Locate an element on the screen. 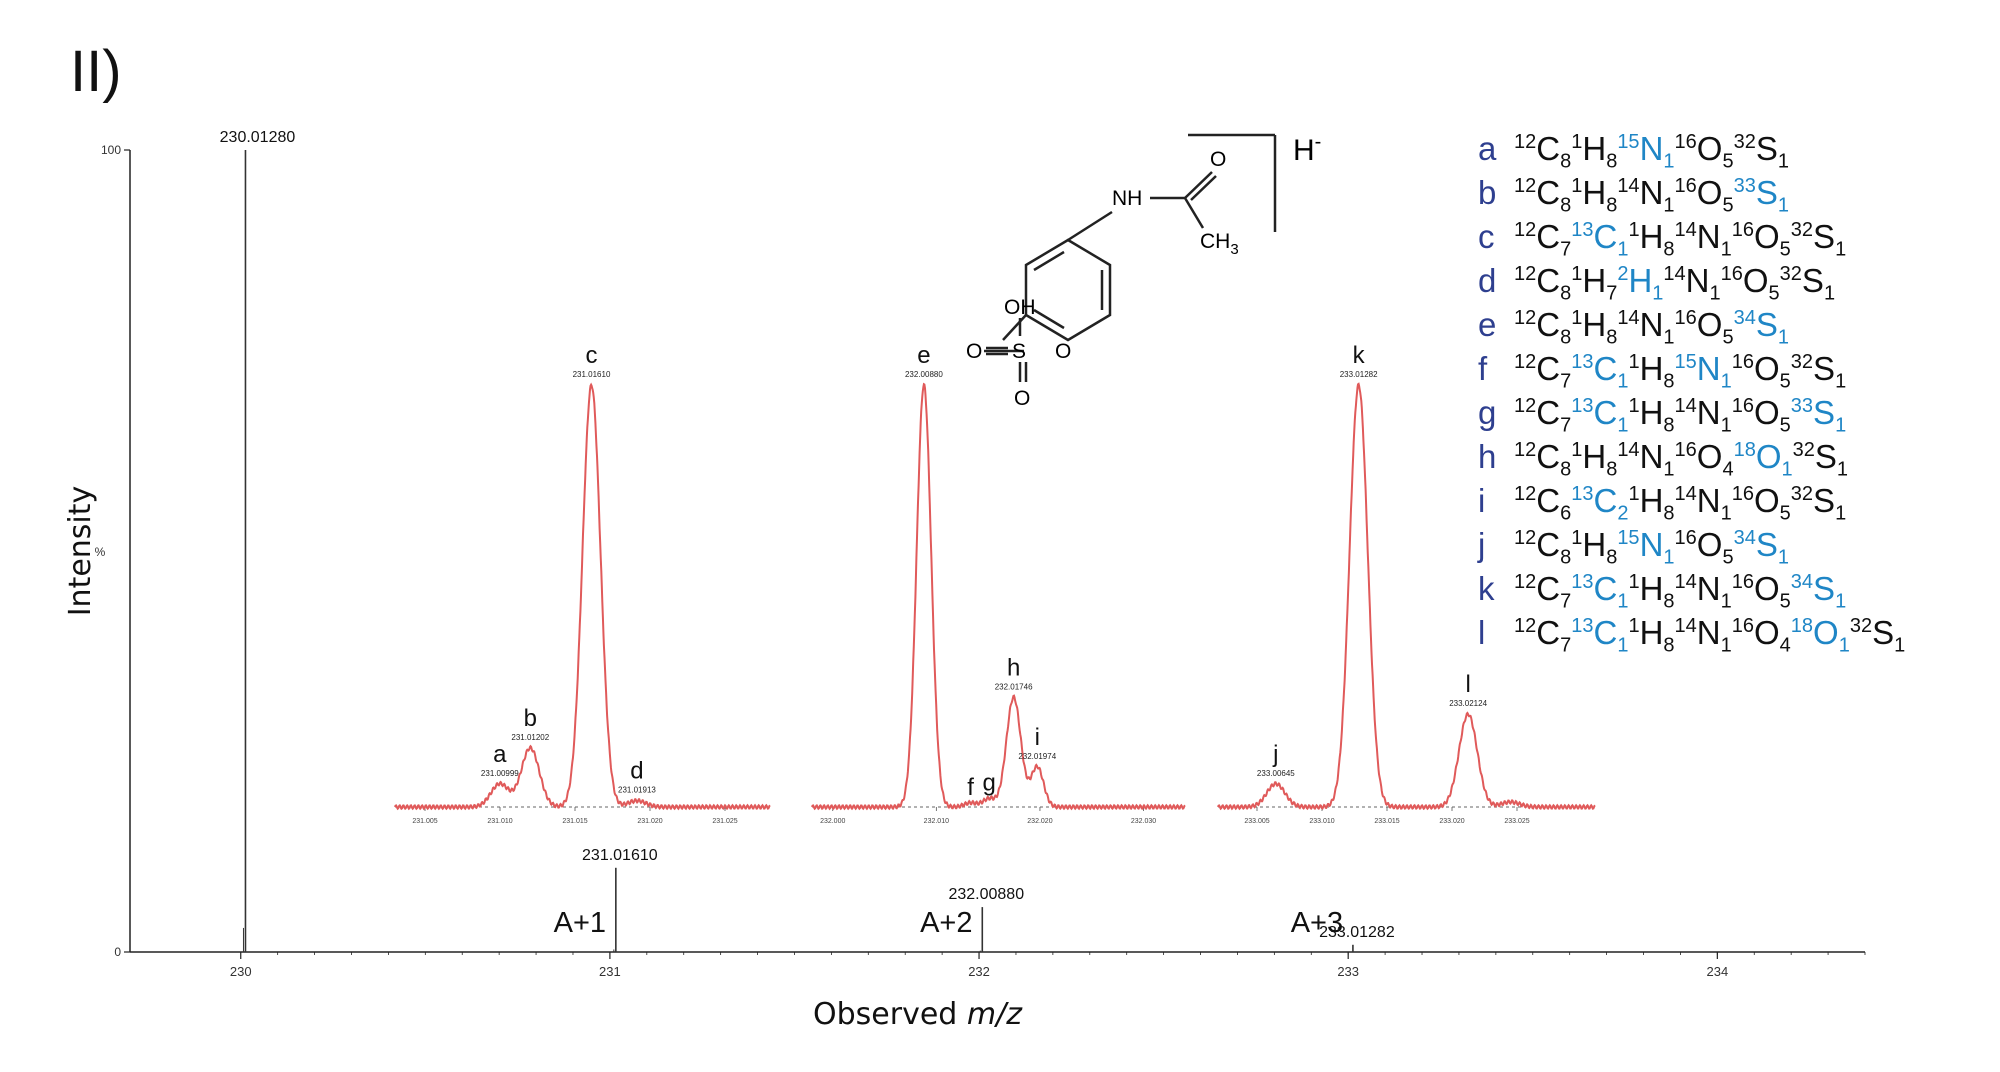 The image size is (2000, 1072). legend-formula: 12C713C11H814N116O532S1 is located at coordinates (1680, 239).